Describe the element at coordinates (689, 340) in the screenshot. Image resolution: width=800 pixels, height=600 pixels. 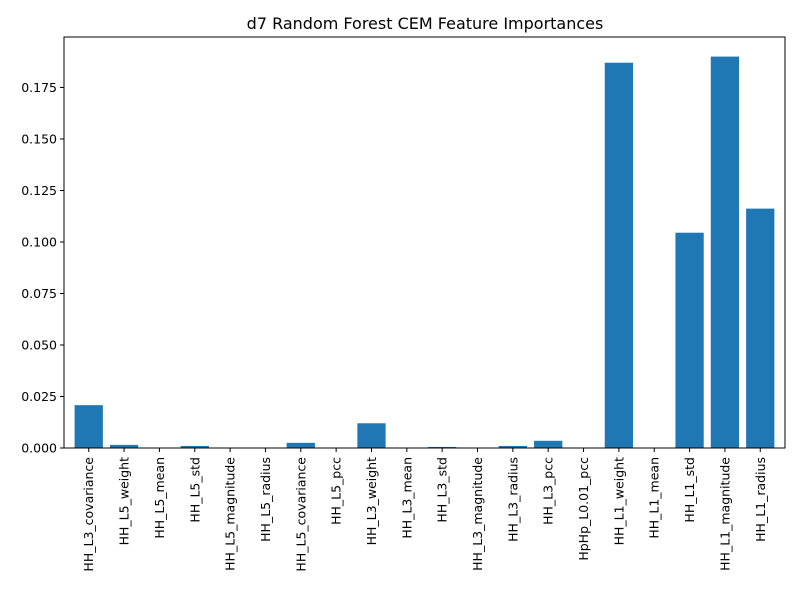
I see `bar-HH_L1_std` at that location.